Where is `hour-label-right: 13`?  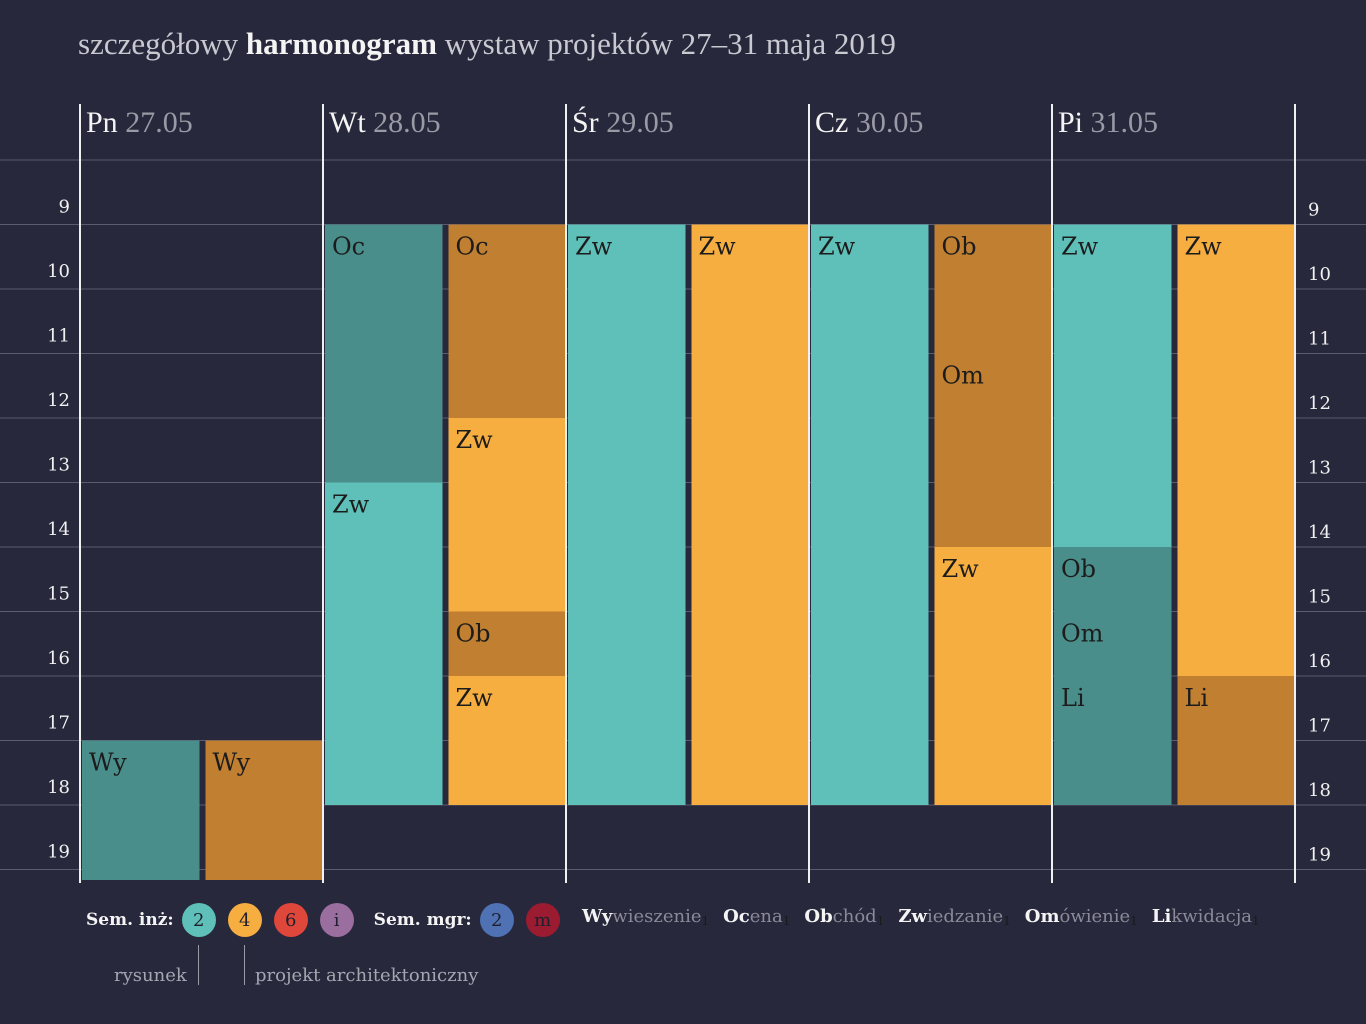
hour-label-right: 13 is located at coordinates (1319, 468).